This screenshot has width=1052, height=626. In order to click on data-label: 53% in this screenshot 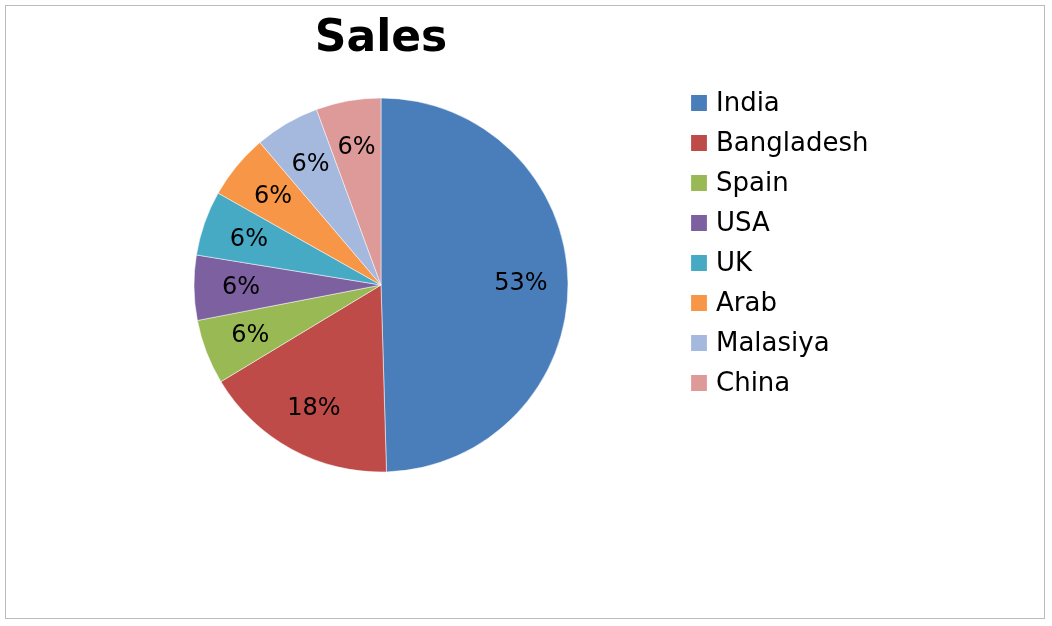, I will do `click(521, 281)`.